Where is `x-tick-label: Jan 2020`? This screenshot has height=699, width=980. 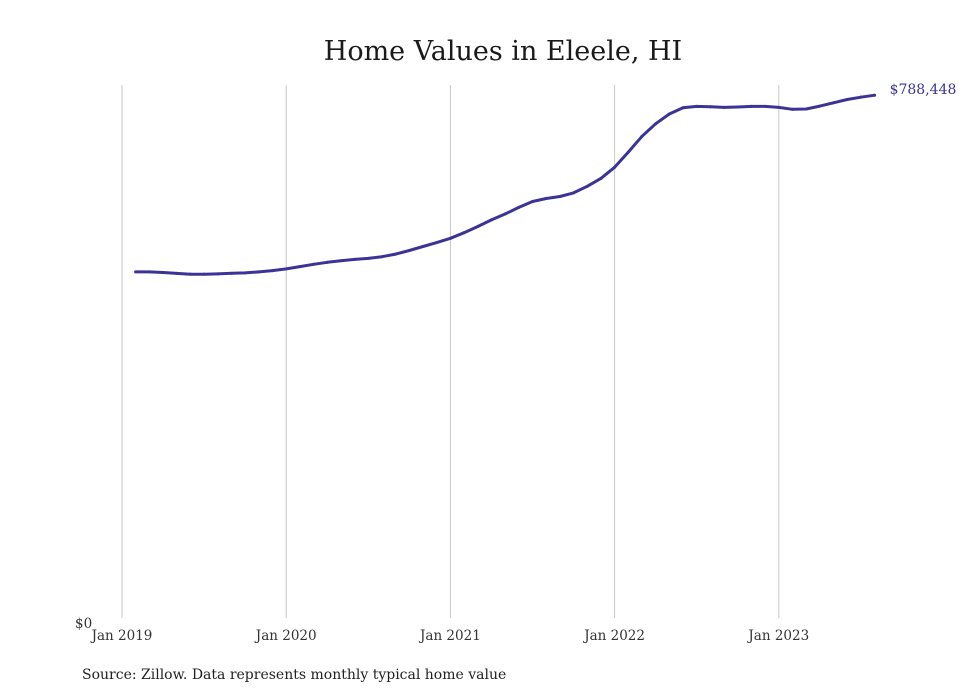
x-tick-label: Jan 2020 is located at coordinates (285, 636).